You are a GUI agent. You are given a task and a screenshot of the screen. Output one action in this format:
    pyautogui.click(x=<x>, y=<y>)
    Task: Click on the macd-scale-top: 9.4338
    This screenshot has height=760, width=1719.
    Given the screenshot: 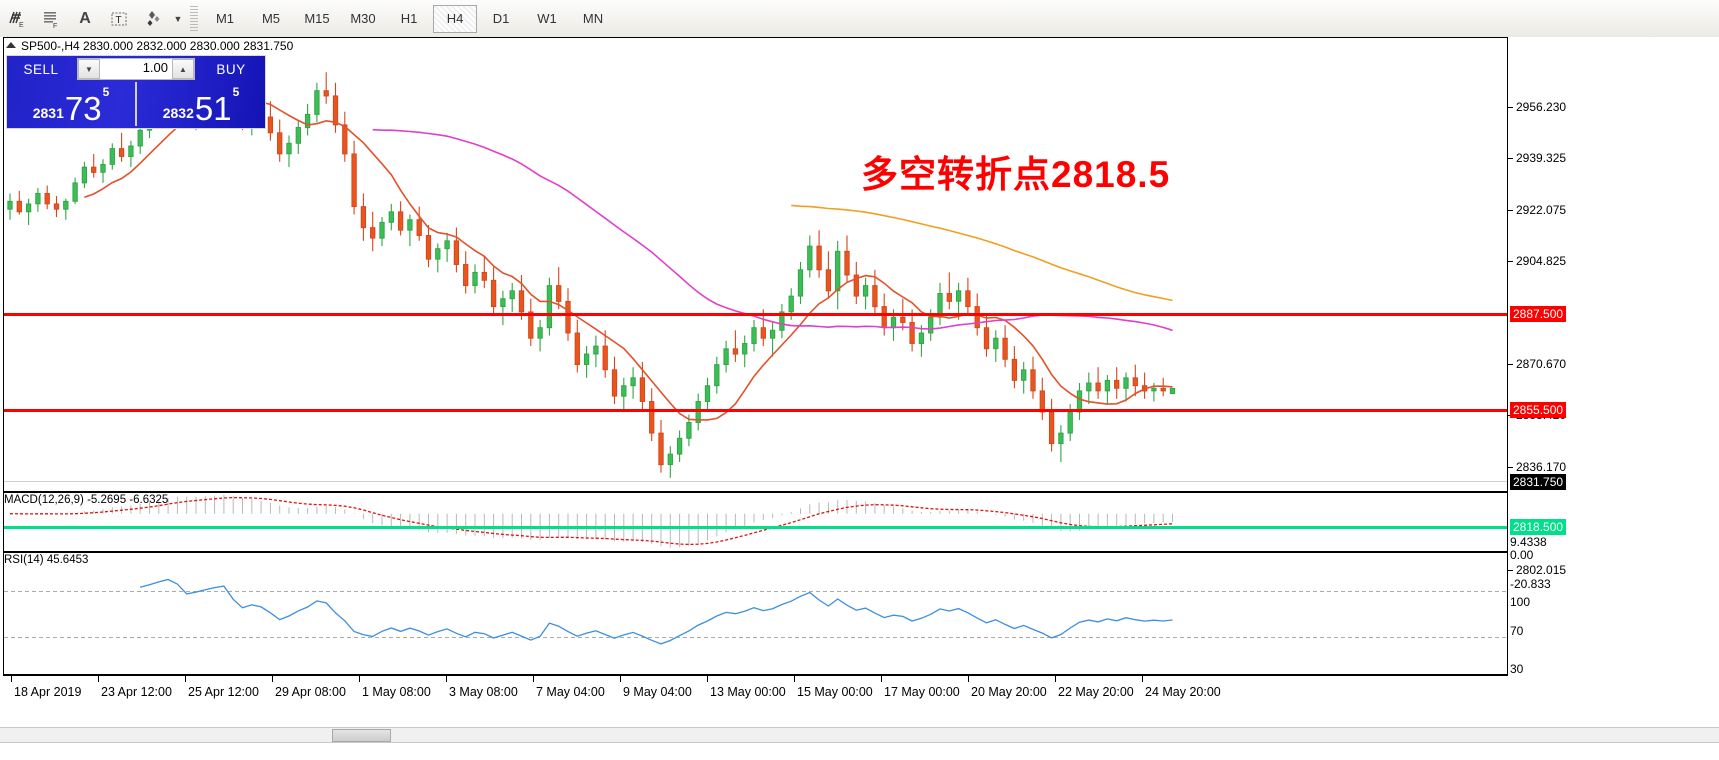 What is the action you would take?
    pyautogui.click(x=1528, y=542)
    